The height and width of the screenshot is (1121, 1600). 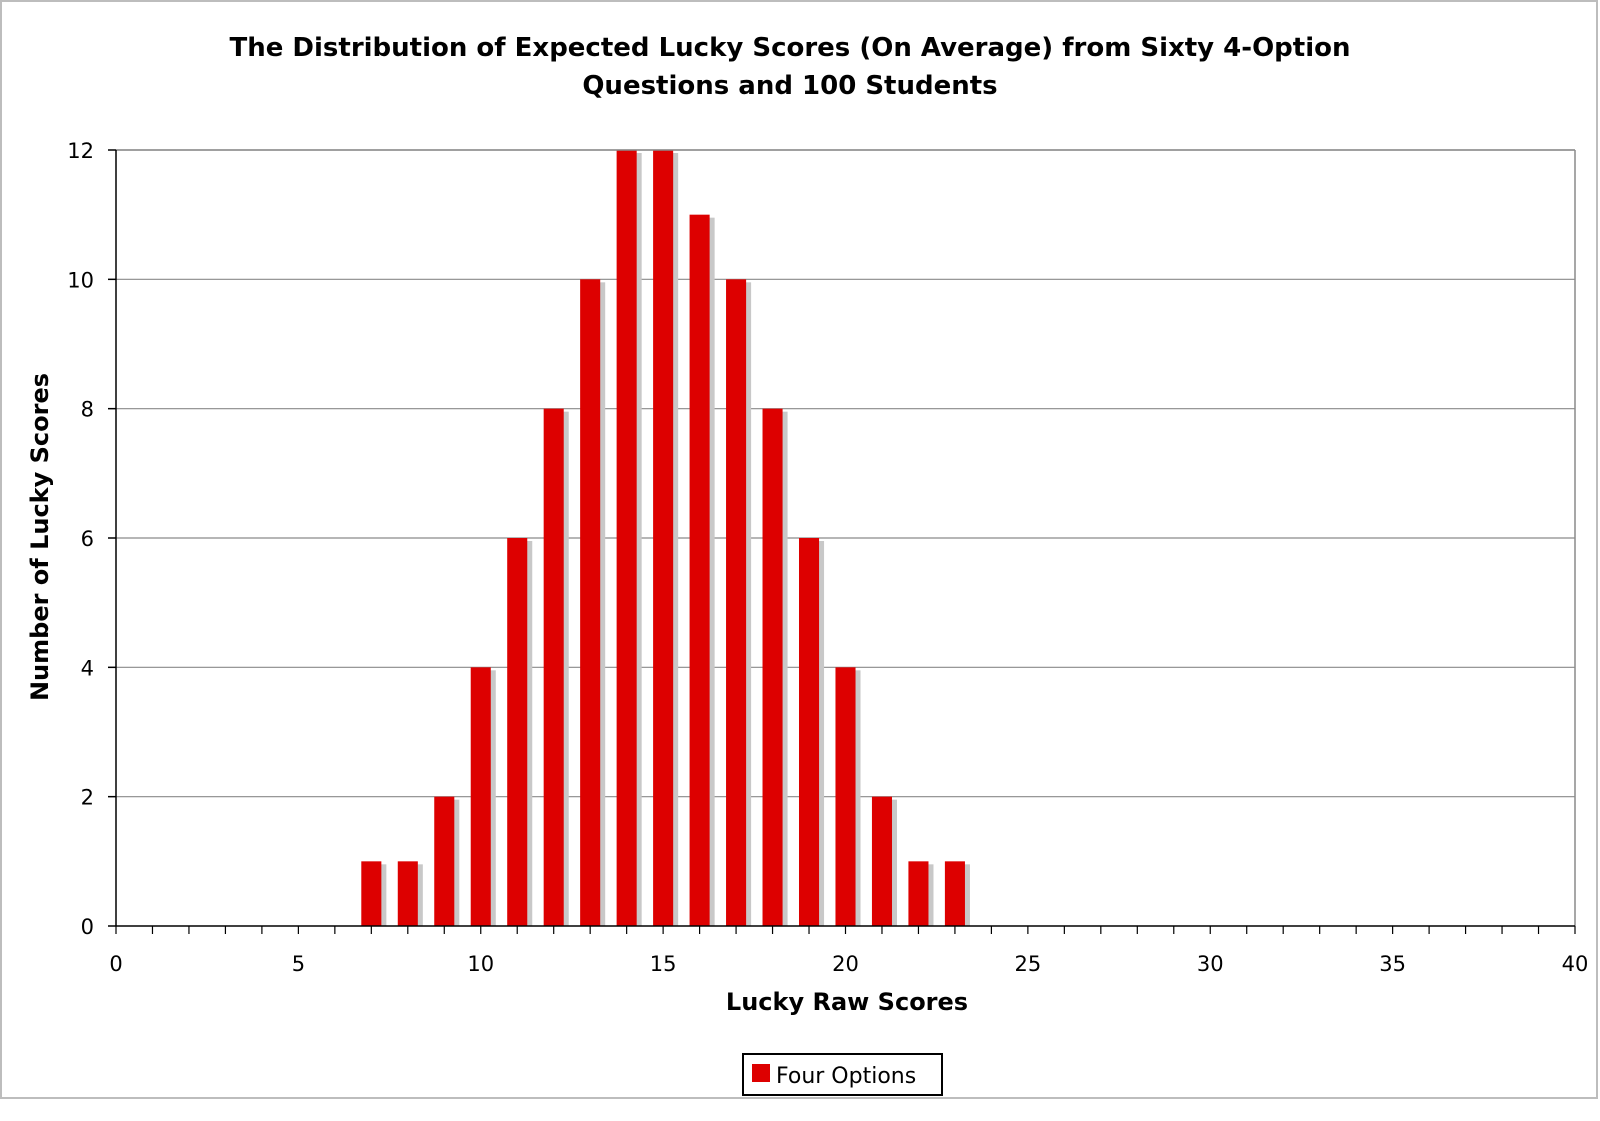 I want to click on x-tick-label-30: 30, so click(x=1210, y=964).